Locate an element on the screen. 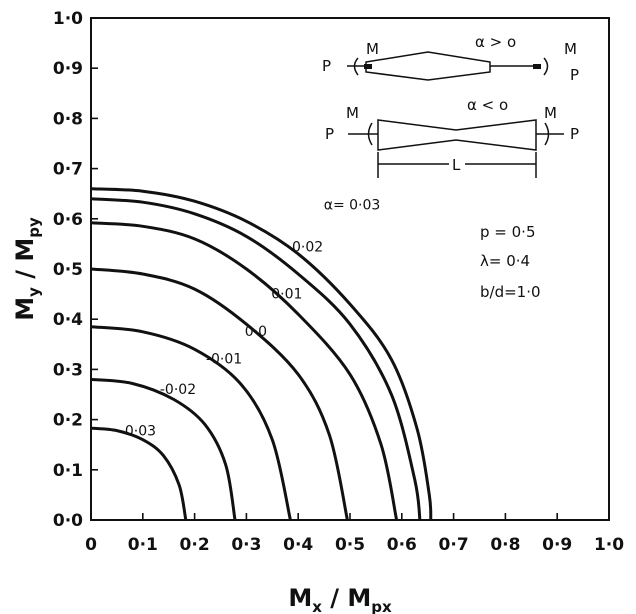  y-tick-label: 0·6 is located at coordinates (68, 220).